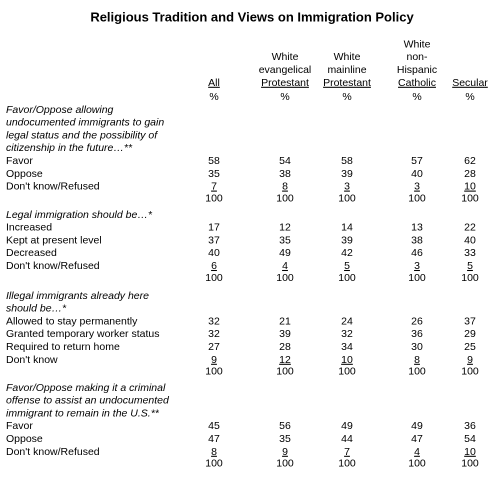 Image resolution: width=504 pixels, height=503 pixels. Describe the element at coordinates (54, 240) in the screenshot. I see `row-label: Kept at present level` at that location.